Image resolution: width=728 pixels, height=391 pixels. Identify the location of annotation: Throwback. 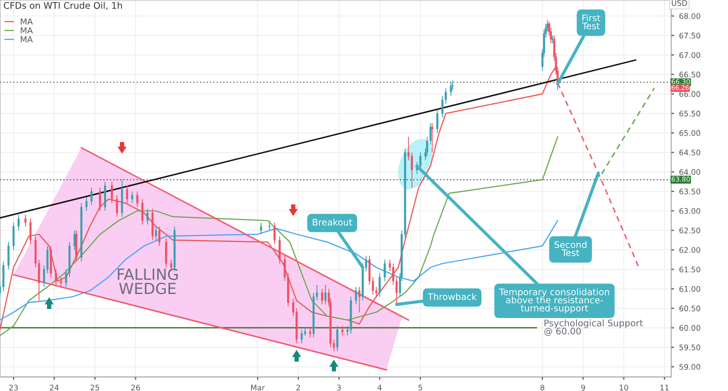
(452, 296).